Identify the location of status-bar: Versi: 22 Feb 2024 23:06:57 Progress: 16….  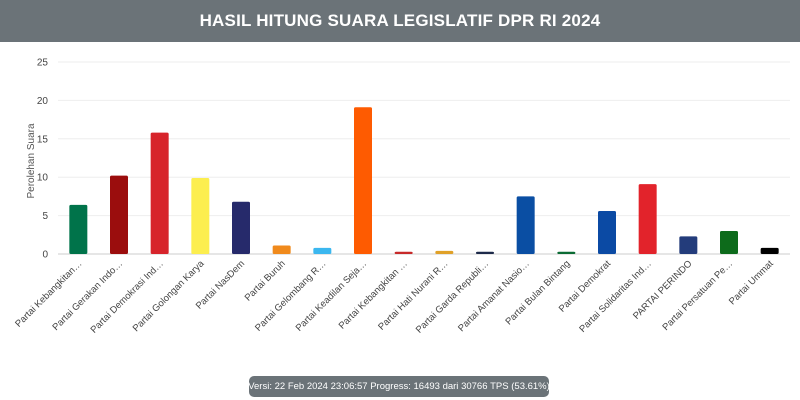
(399, 386).